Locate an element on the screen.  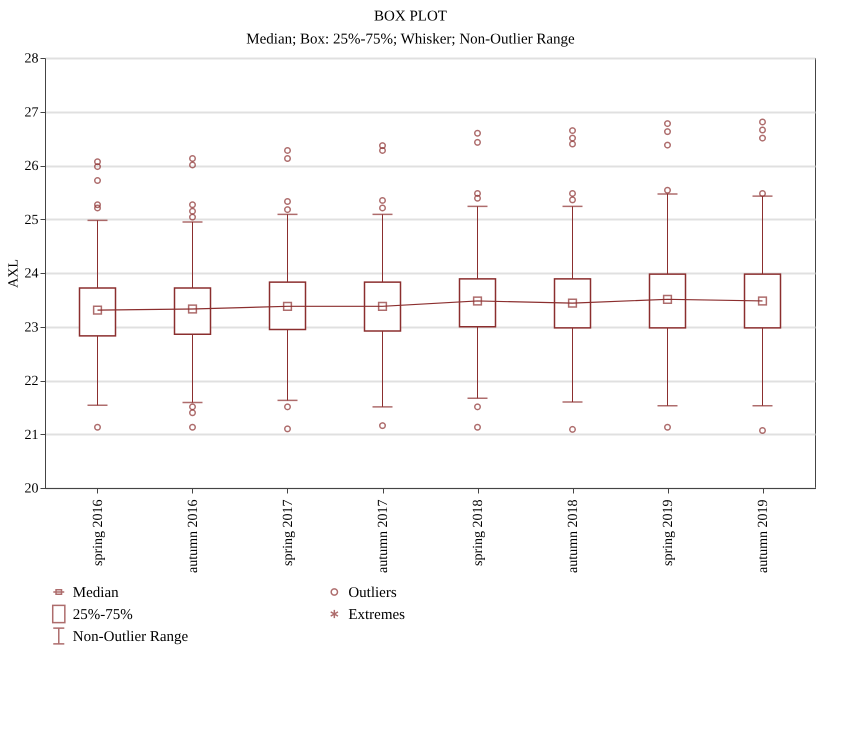
legend-label: 25%-75% is located at coordinates (102, 615).